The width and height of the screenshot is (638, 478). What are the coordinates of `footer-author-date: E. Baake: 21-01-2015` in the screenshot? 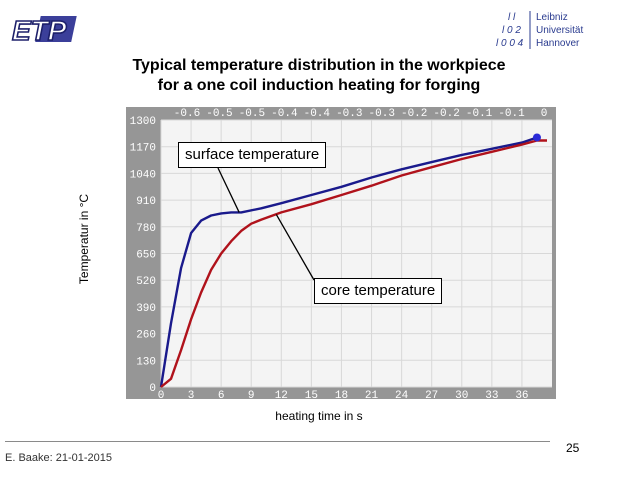 It's located at (59, 458).